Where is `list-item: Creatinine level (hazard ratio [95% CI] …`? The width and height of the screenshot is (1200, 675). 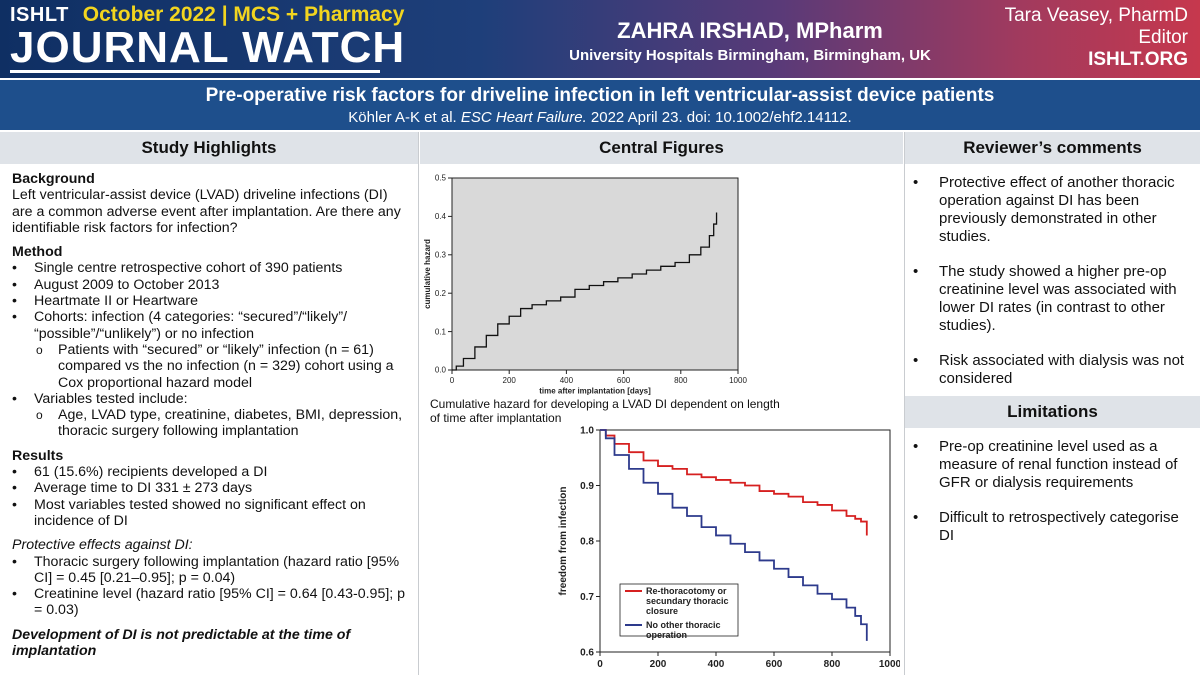 list-item: Creatinine level (hazard ratio [95% CI] … is located at coordinates (210, 602).